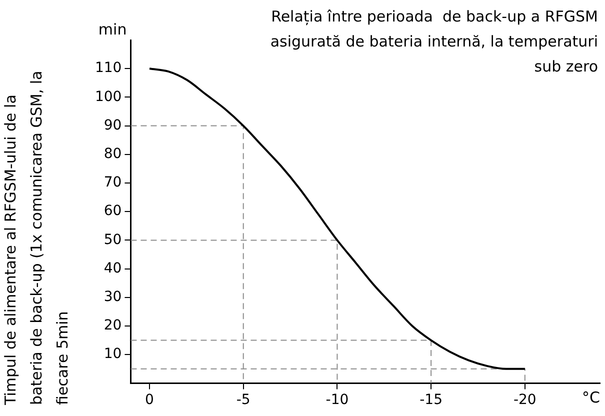 This screenshot has width=605, height=416. What do you see at coordinates (431, 400) in the screenshot?
I see `x-tick-label: -15` at bounding box center [431, 400].